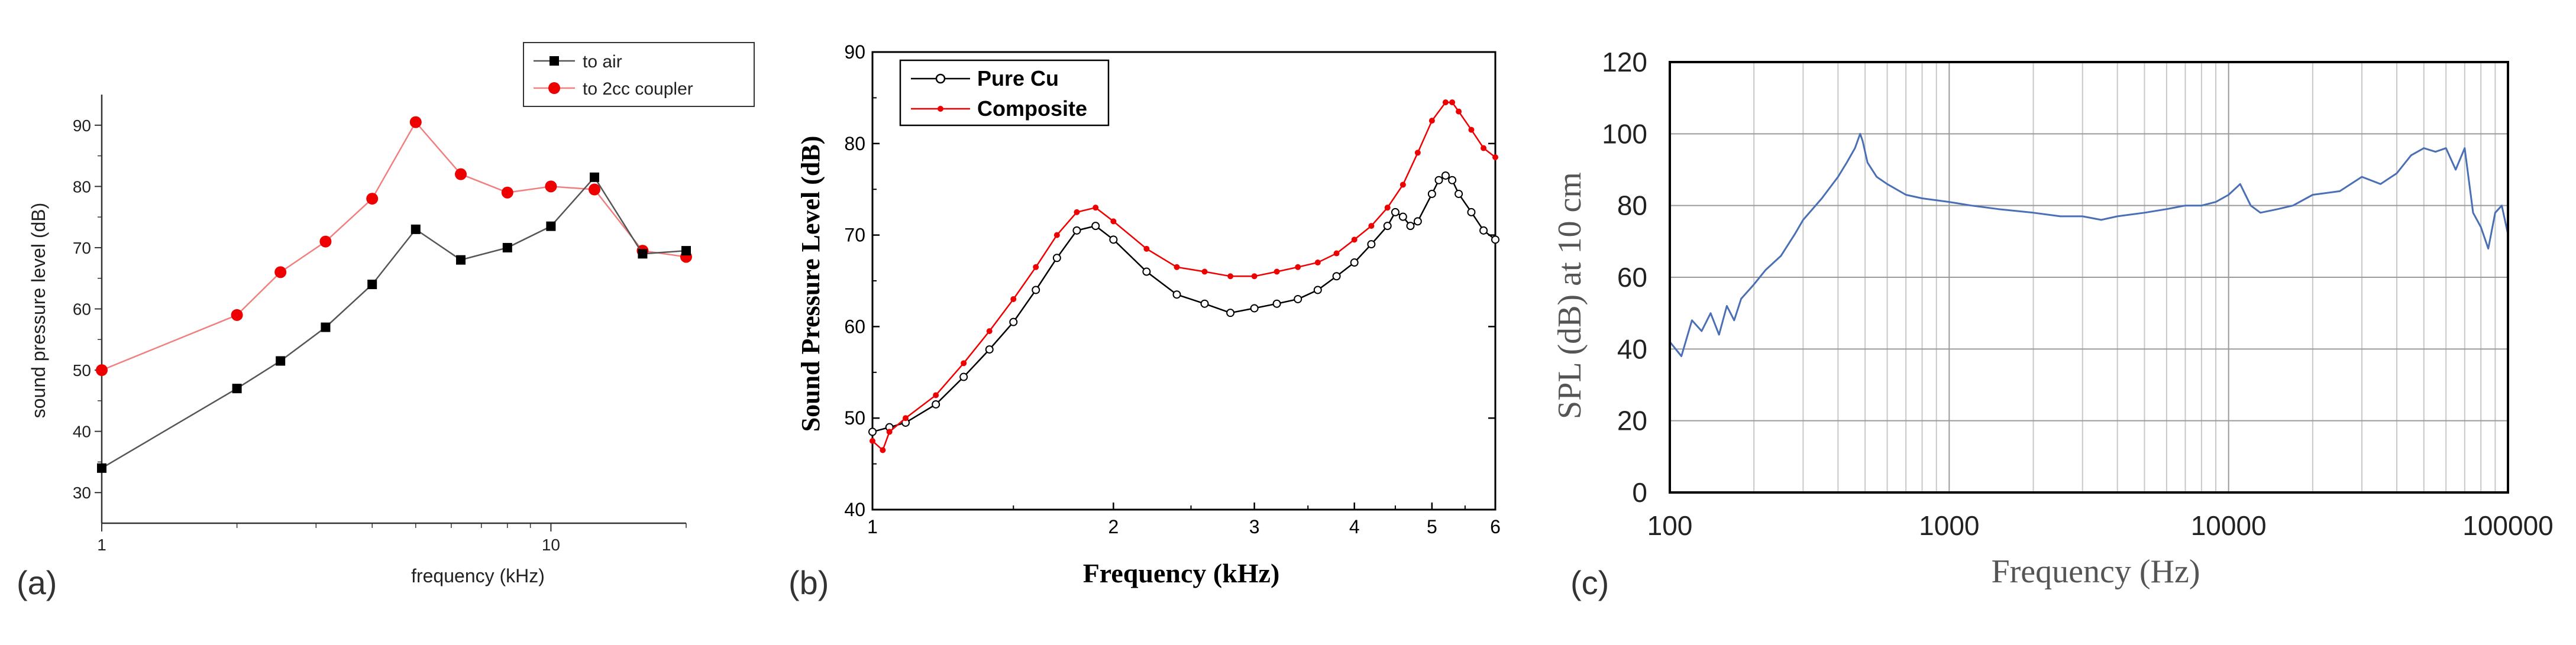  Describe the element at coordinates (1589, 582) in the screenshot. I see `panel-label-c: (c)` at that location.